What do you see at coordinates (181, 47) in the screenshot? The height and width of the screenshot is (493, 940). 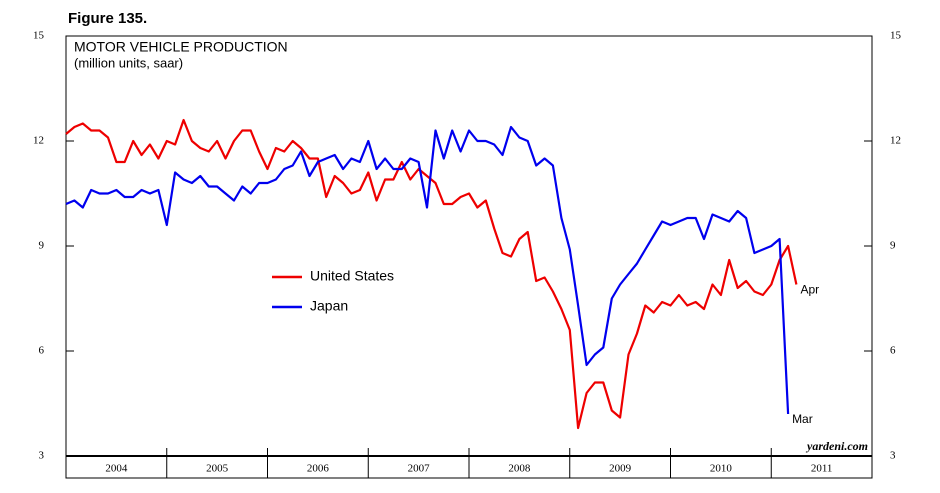 I see `chart-title: MOTOR VEHICLE PRODUCTION` at bounding box center [181, 47].